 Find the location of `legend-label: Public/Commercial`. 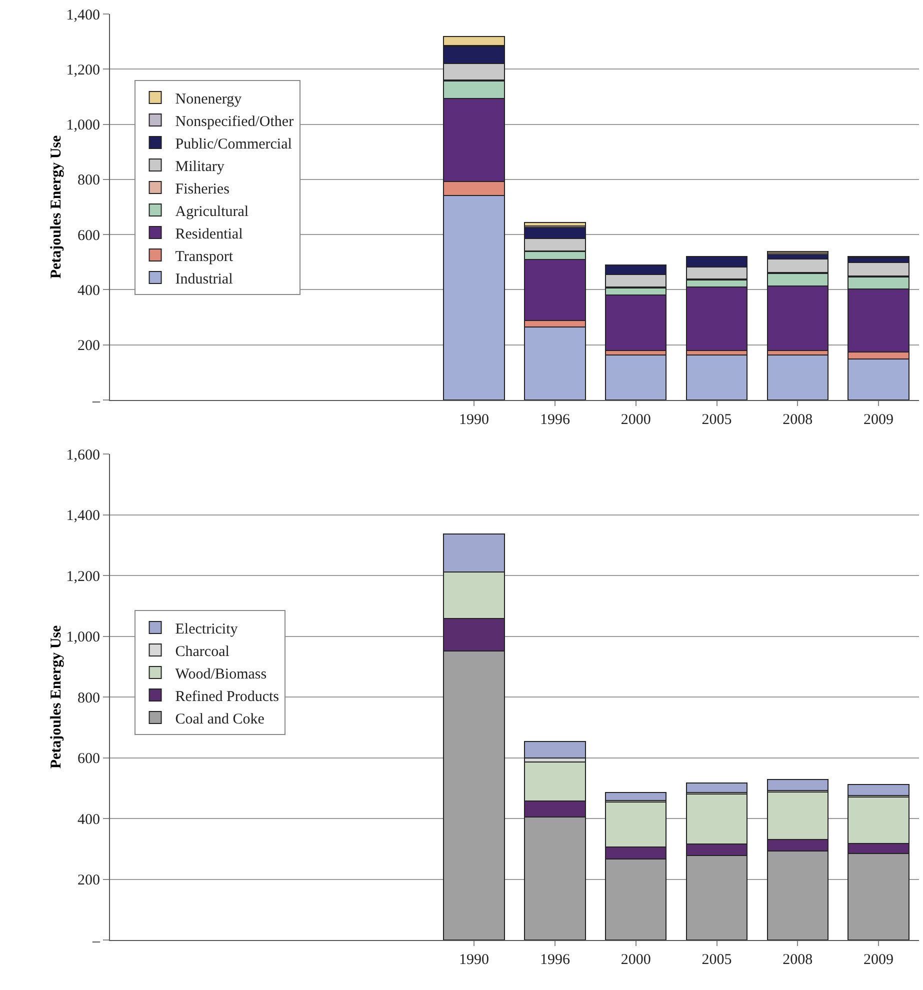

legend-label: Public/Commercial is located at coordinates (233, 144).